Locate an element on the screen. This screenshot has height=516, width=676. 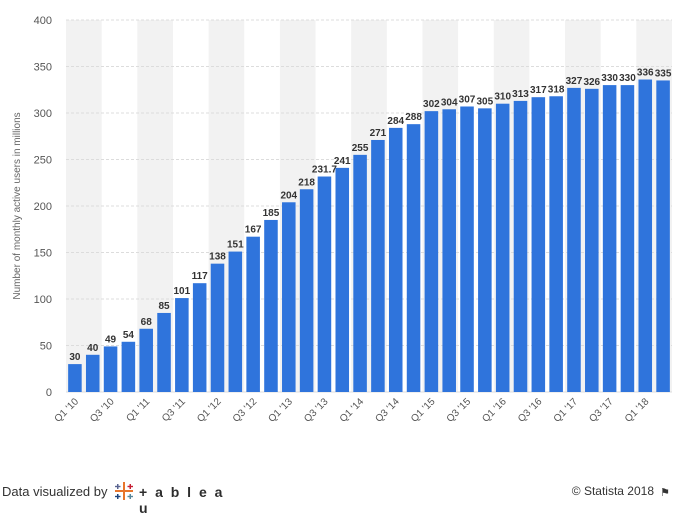
data-label: 138 is located at coordinates (217, 257).